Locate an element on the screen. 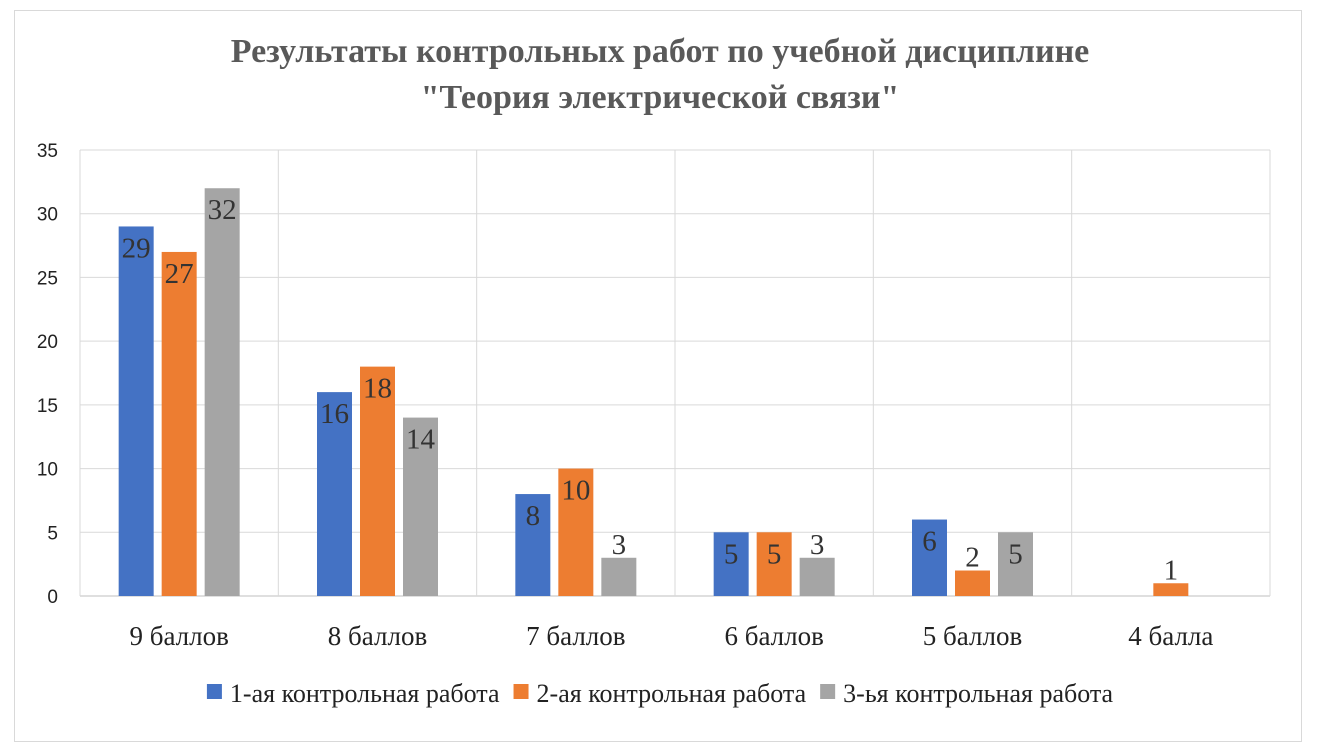 Image resolution: width=1320 pixels, height=754 pixels. data-label: 1 is located at coordinates (1171, 570).